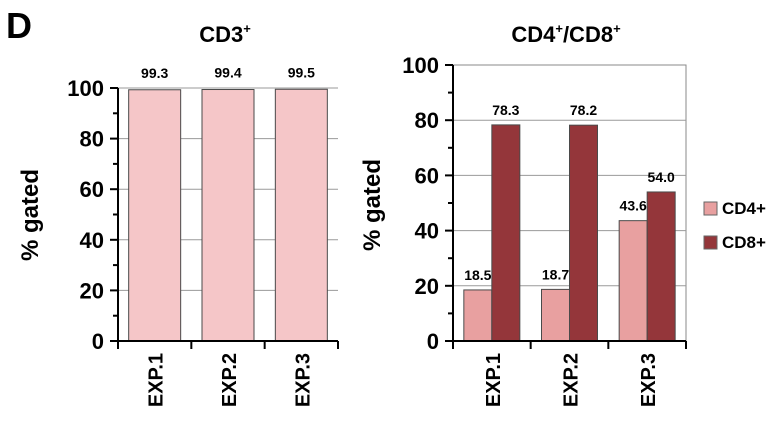  What do you see at coordinates (617, 28) in the screenshot?
I see `chart2-title-sup2: +` at bounding box center [617, 28].